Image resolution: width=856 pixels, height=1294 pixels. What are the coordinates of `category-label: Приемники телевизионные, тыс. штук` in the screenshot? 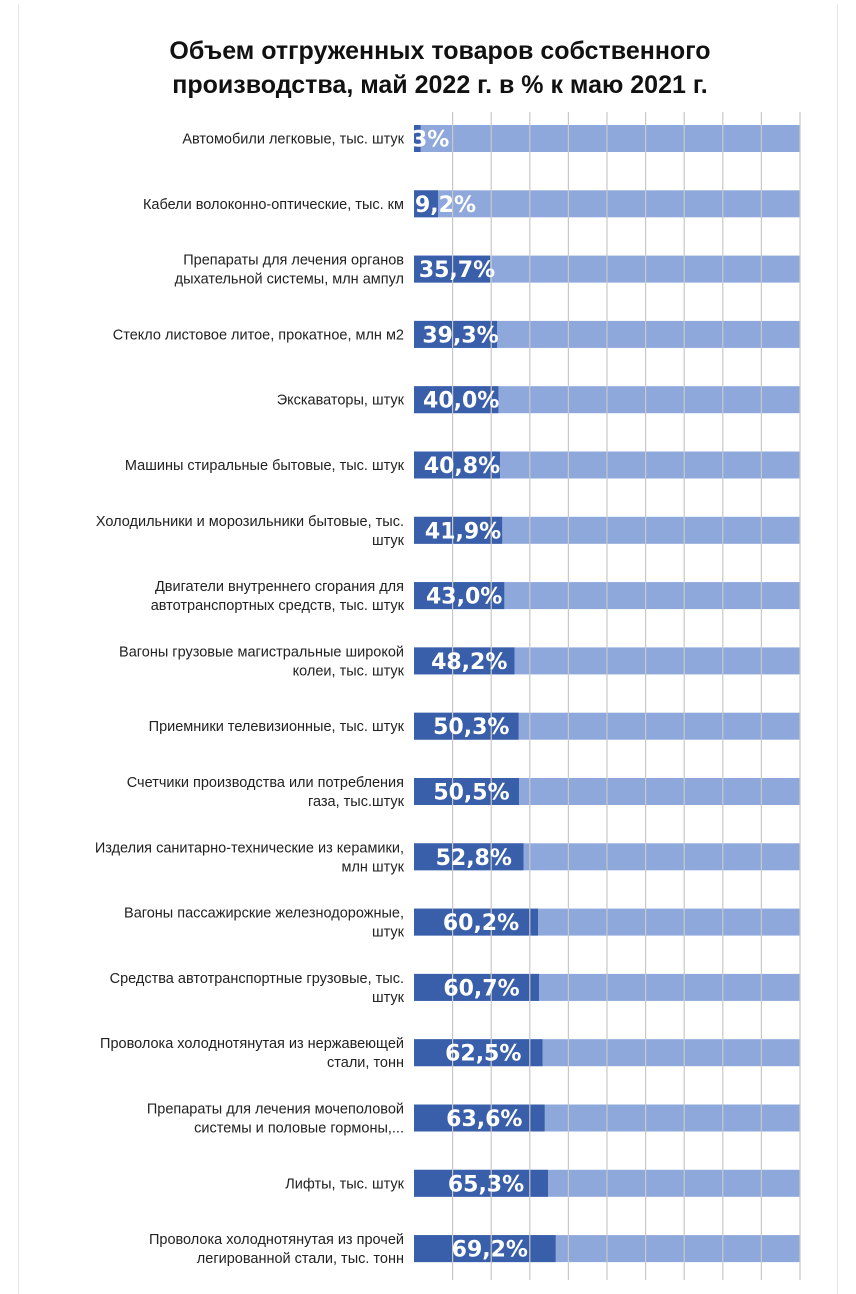 It's located at (277, 727).